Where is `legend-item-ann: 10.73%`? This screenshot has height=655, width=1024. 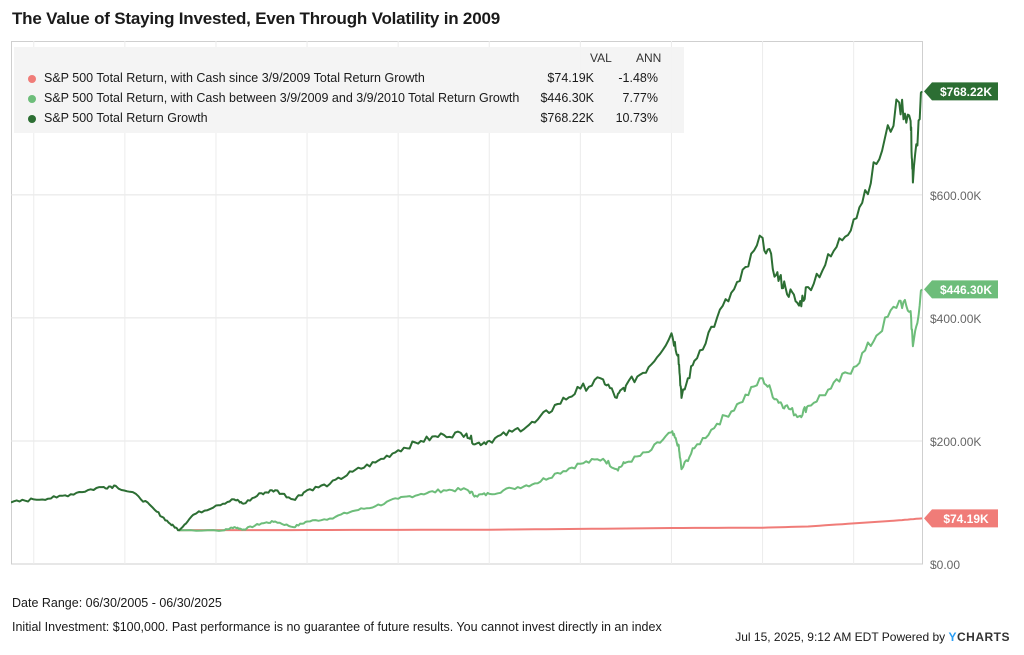 legend-item-ann: 10.73% is located at coordinates (636, 118).